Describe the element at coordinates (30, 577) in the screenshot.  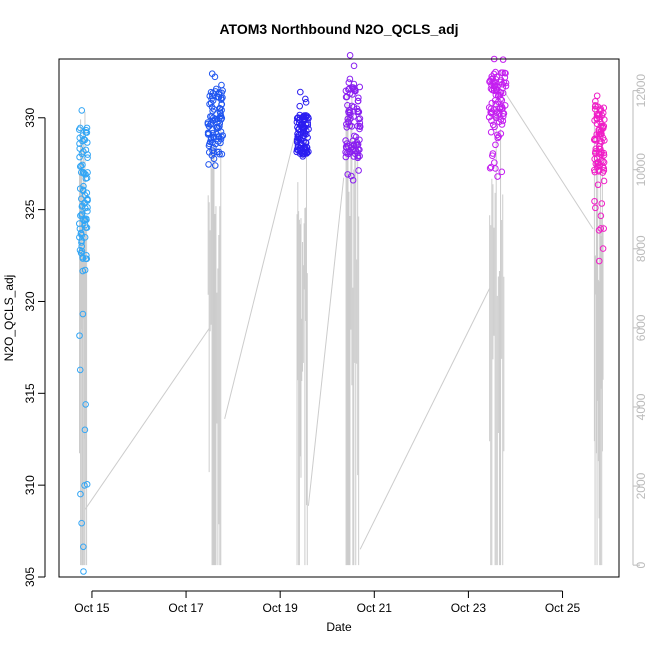
I see `y-tick-label: 305` at that location.